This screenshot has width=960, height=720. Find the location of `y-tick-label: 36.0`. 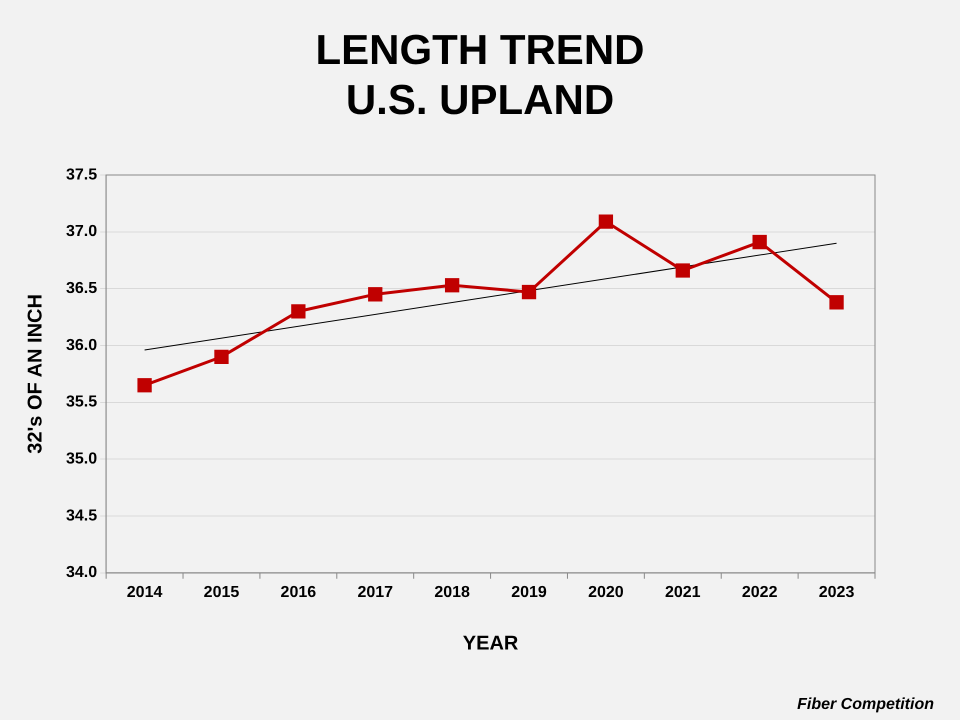

y-tick-label: 36.0 is located at coordinates (82, 345).